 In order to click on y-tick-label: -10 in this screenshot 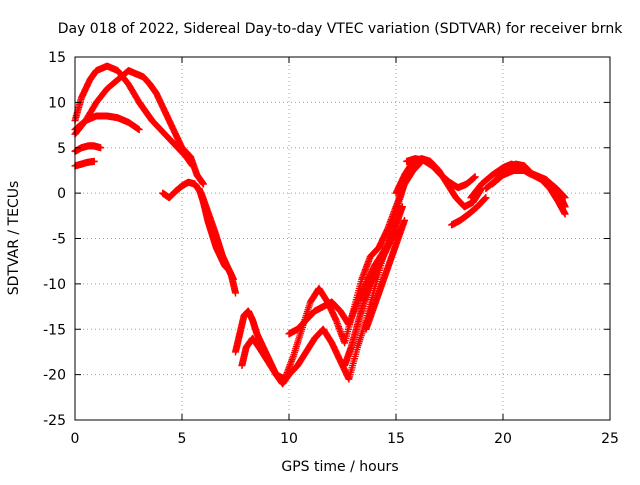, I will do `click(54, 285)`.